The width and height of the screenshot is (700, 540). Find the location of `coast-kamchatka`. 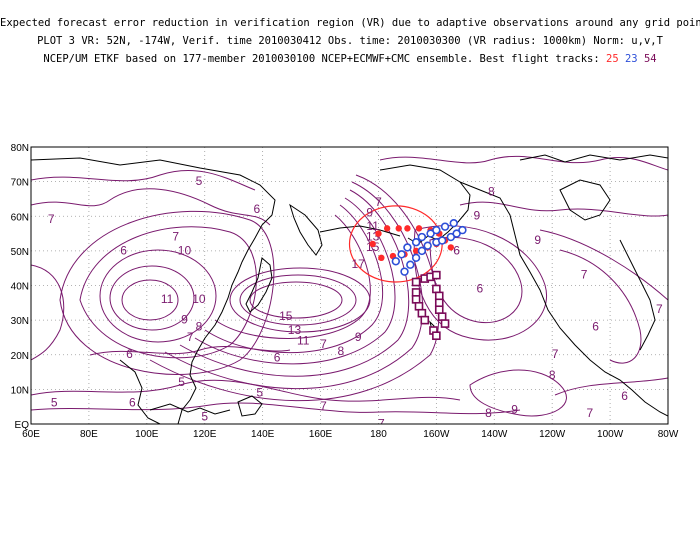

coast-kamchatka is located at coordinates (306, 229).